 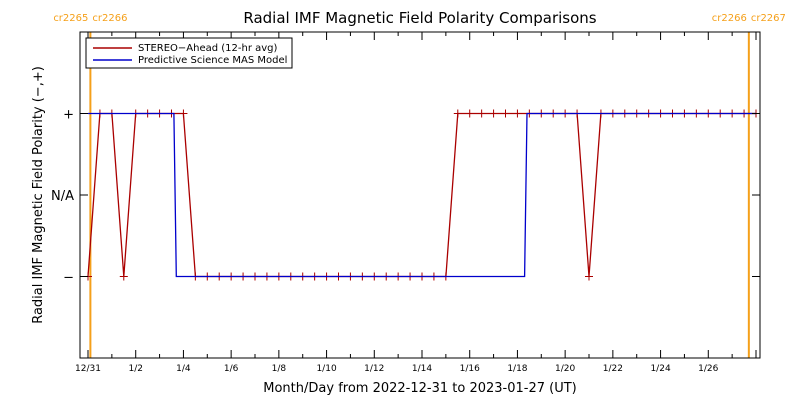 I want to click on x-tick-label-9: 1/18, so click(x=517, y=369).